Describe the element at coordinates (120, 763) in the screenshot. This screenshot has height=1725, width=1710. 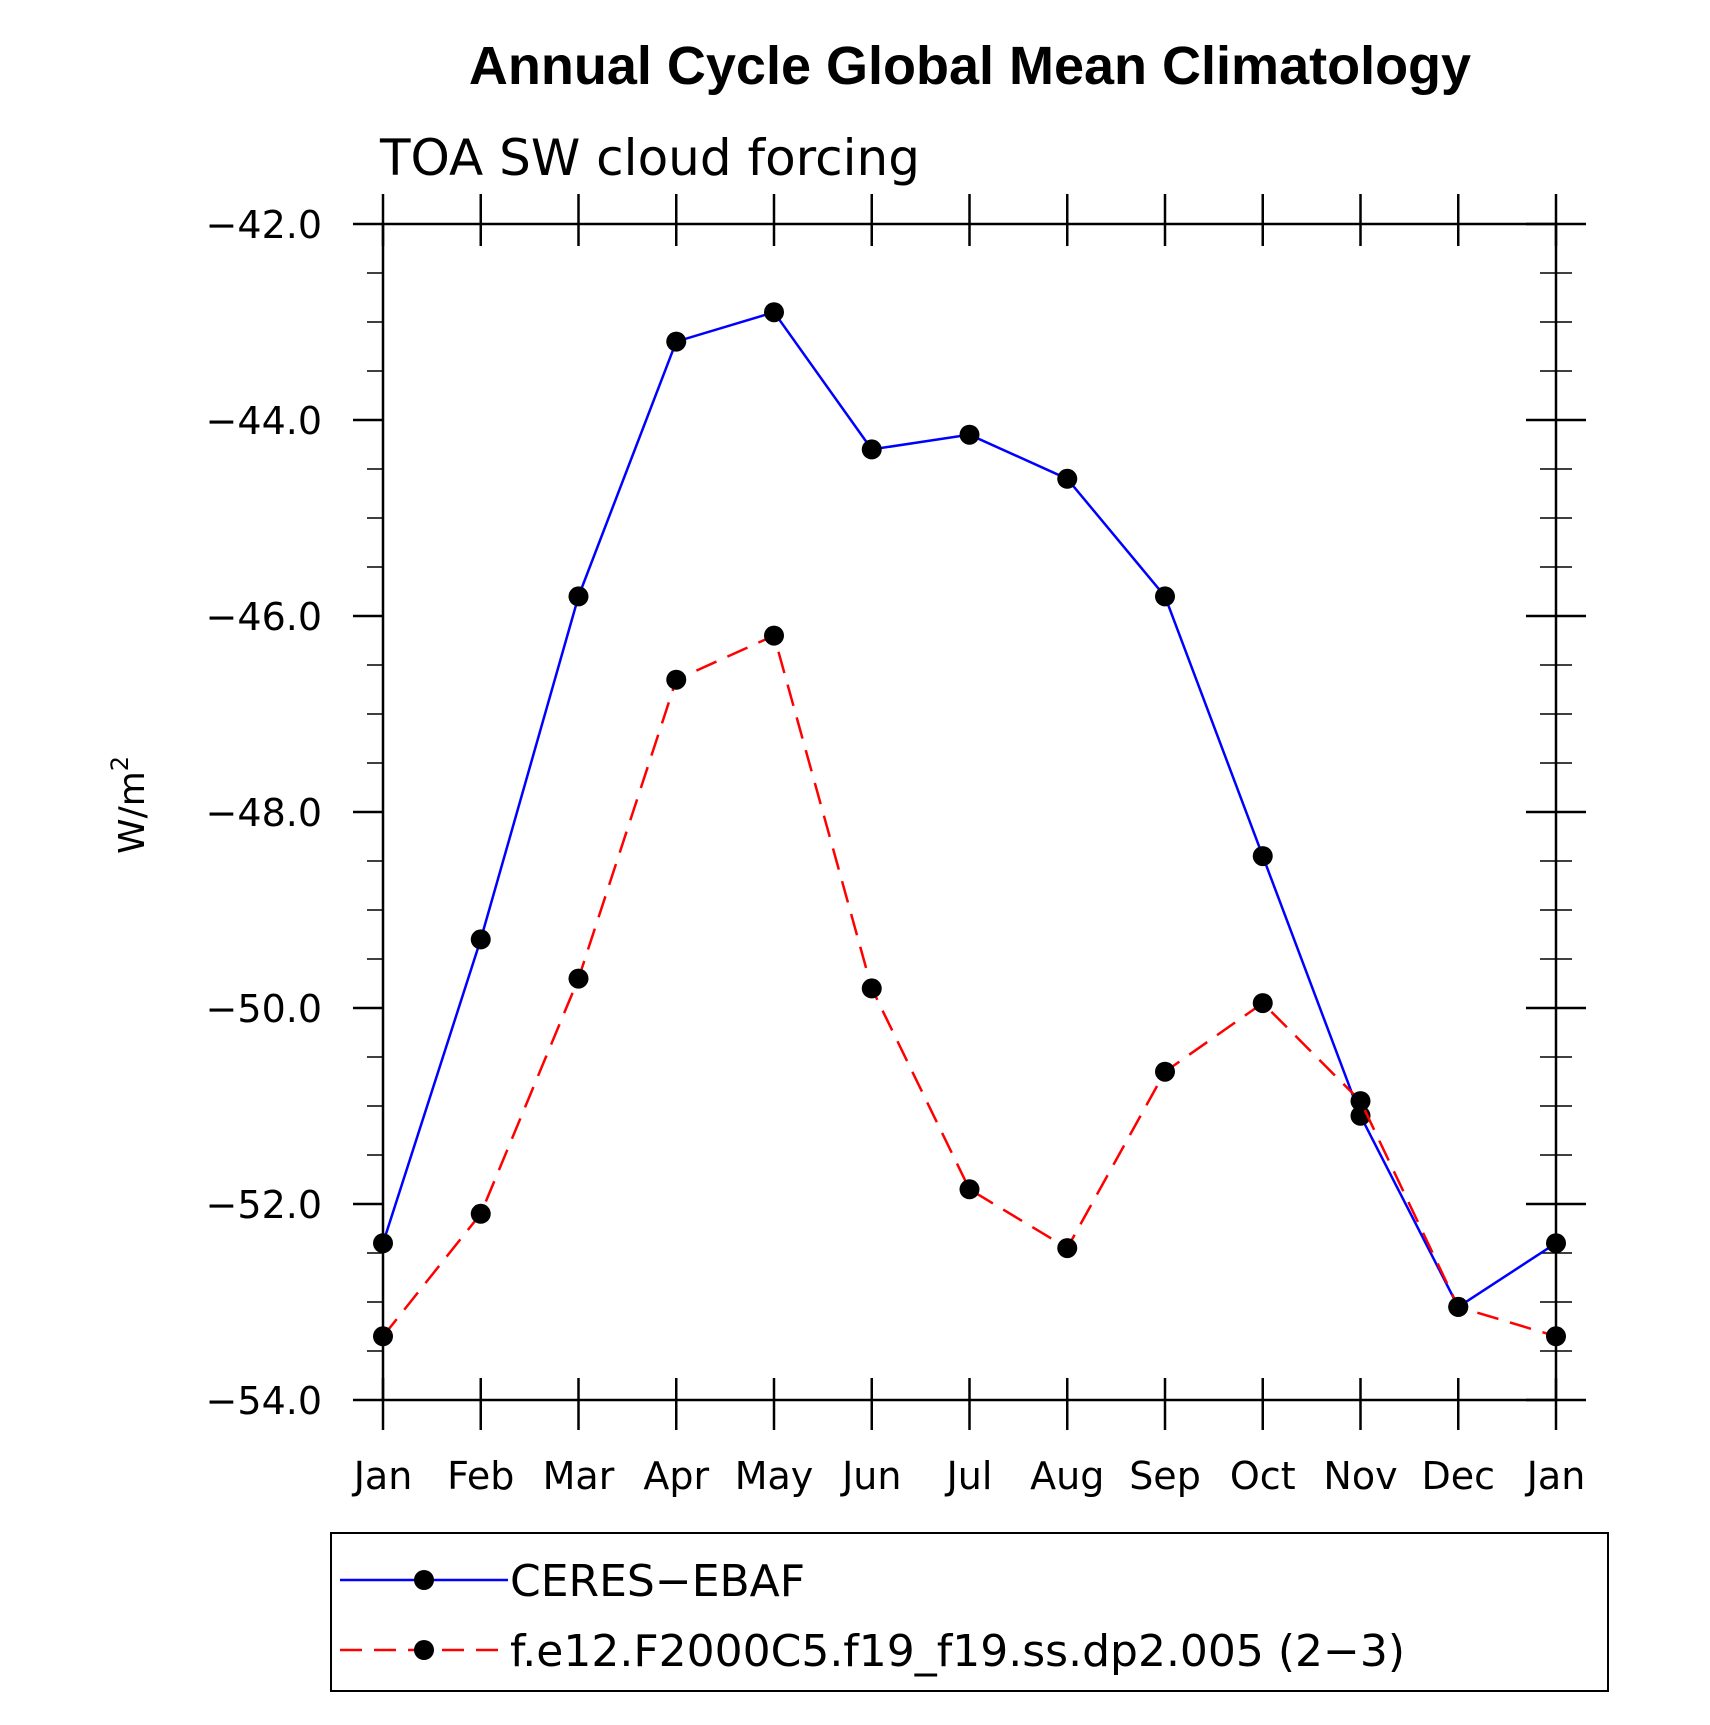
I see `y-axis-label-superscript: 2` at that location.